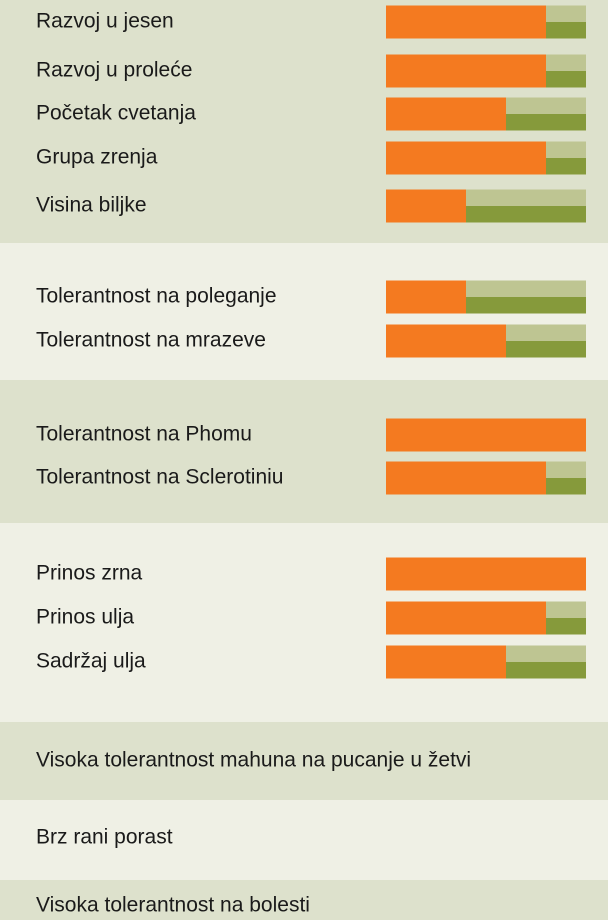 This screenshot has width=608, height=920. I want to click on trait-label: Prinos zrna, so click(89, 573).